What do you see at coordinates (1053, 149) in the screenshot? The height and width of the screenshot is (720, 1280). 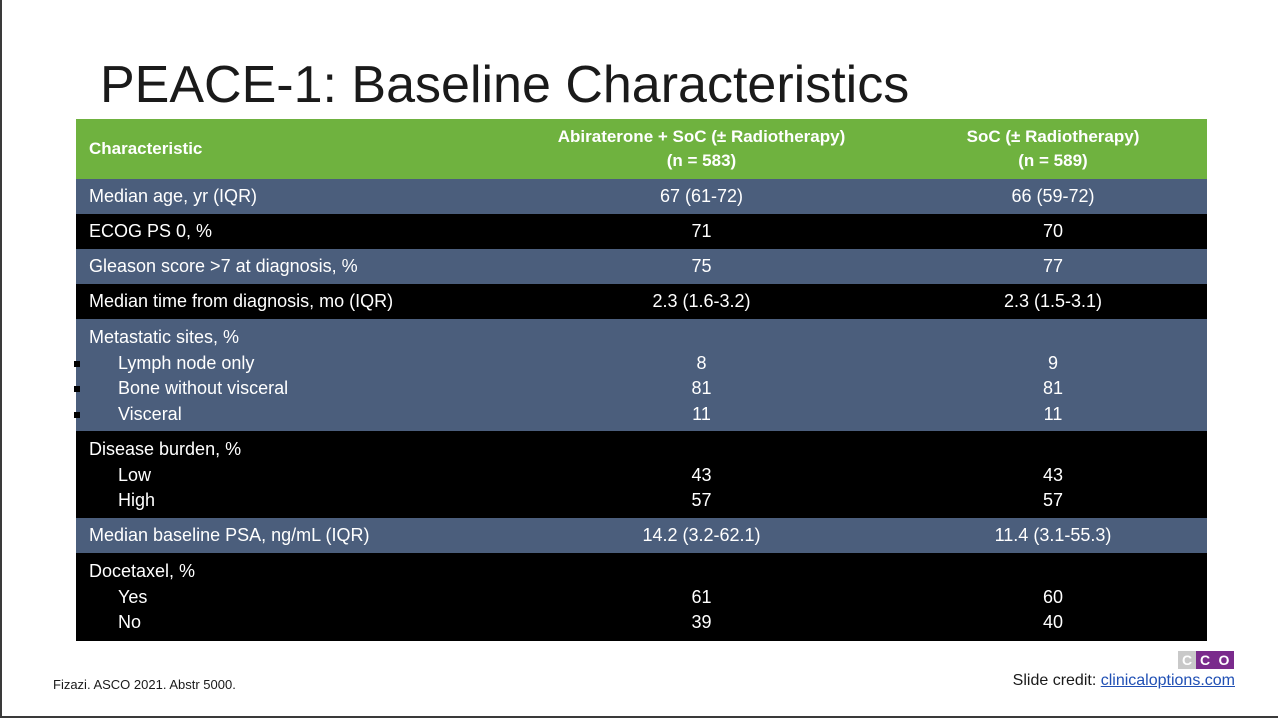 I see `header-soc: SoC (± Radiotherapy) (n = 589)` at bounding box center [1053, 149].